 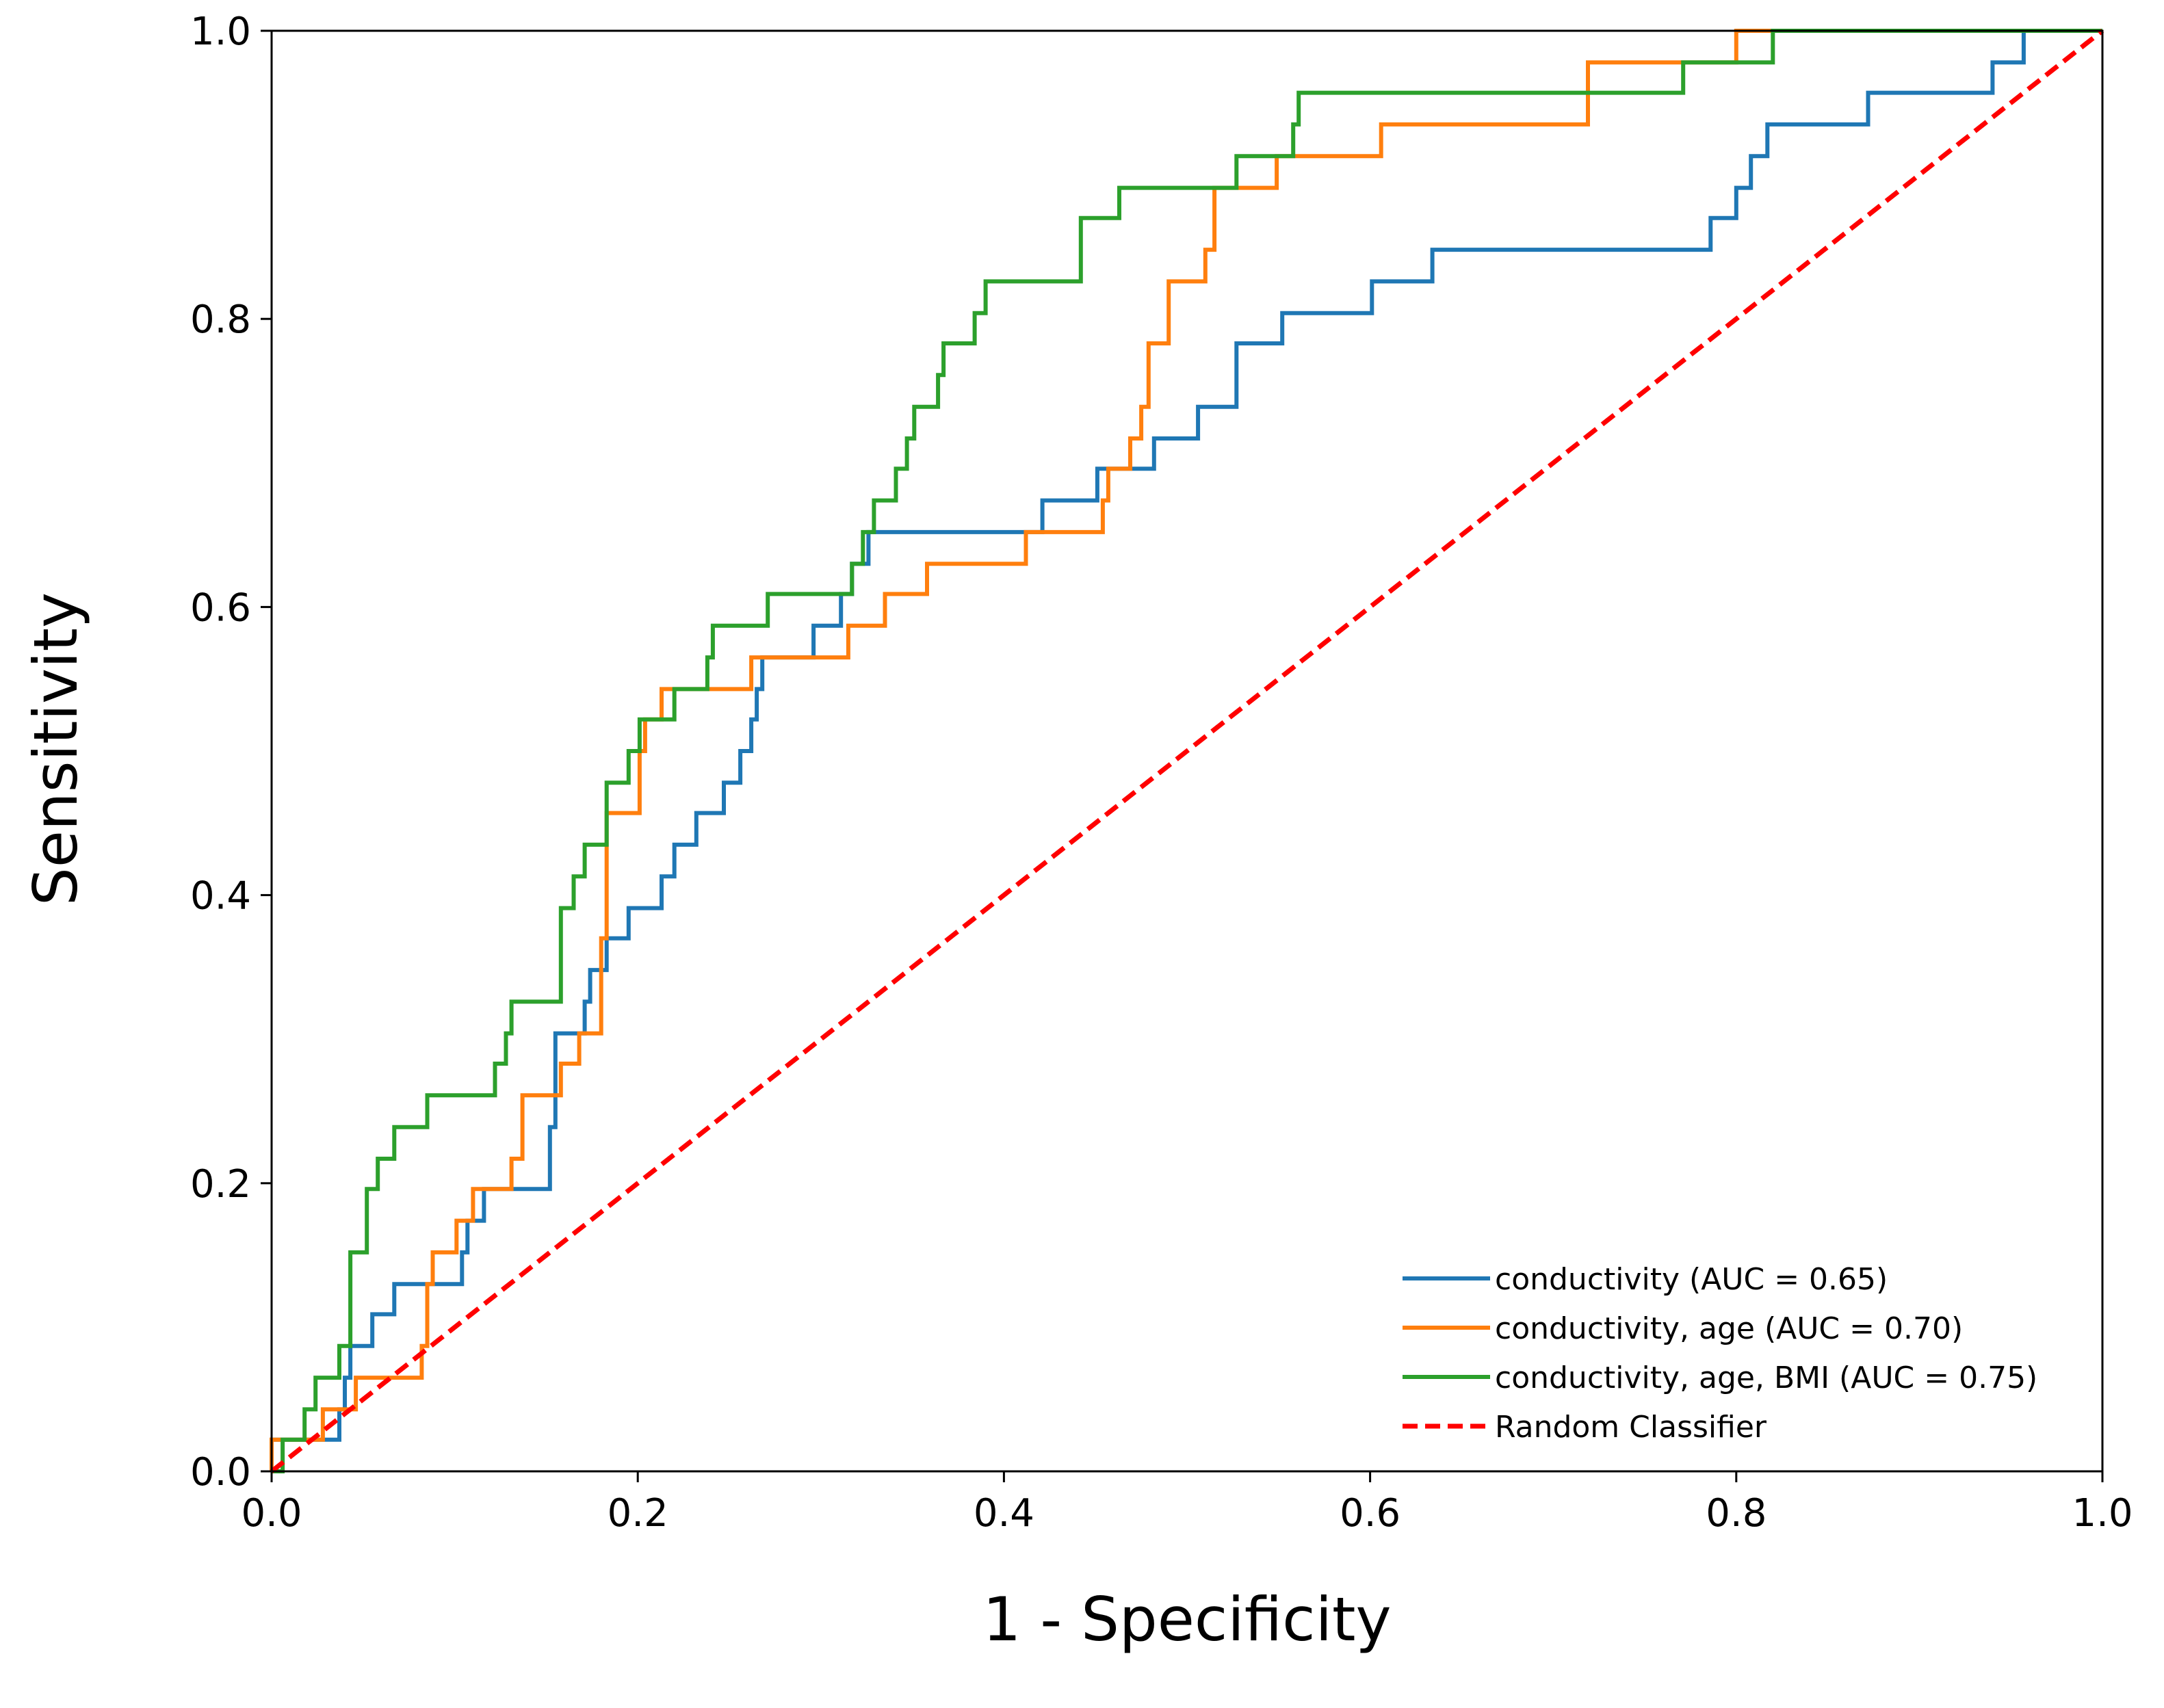 What do you see at coordinates (221, 320) in the screenshot?
I see `y-tick-label: 0.8` at bounding box center [221, 320].